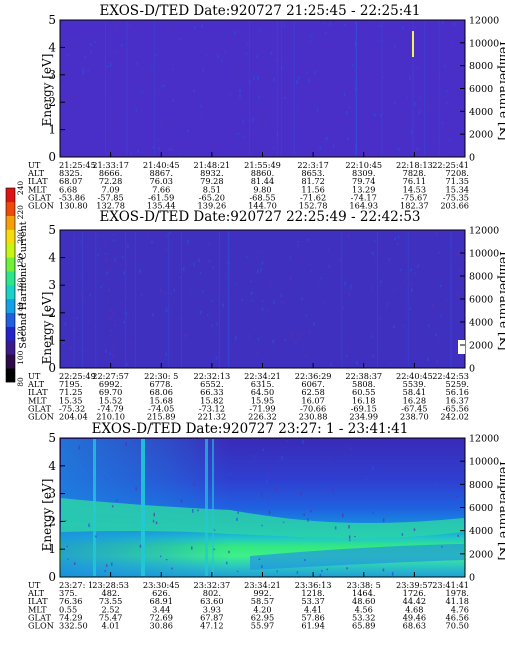  I want to click on ephemeris-cell: 210.10, so click(110, 417).